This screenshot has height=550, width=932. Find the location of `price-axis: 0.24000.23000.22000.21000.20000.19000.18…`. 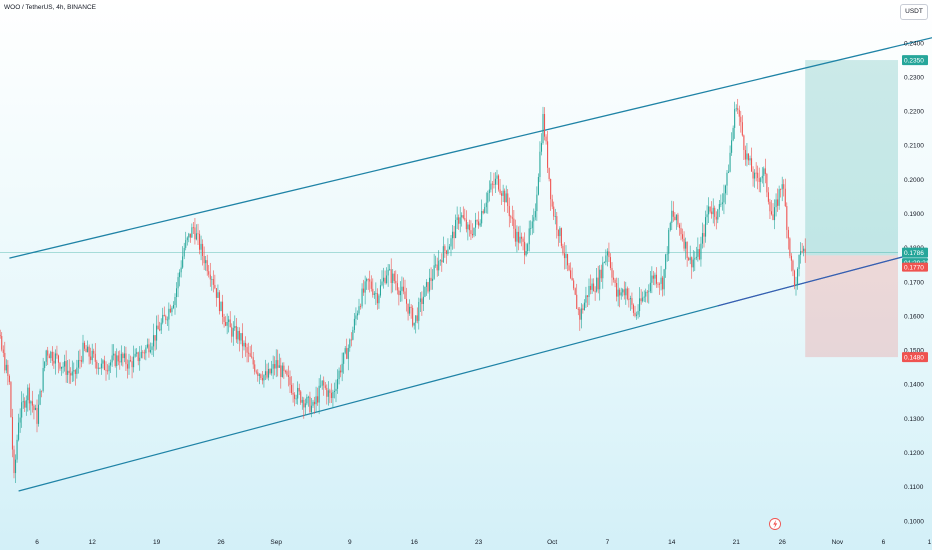

price-axis: 0.24000.23000.22000.21000.20000.19000.18… is located at coordinates (914, 282).